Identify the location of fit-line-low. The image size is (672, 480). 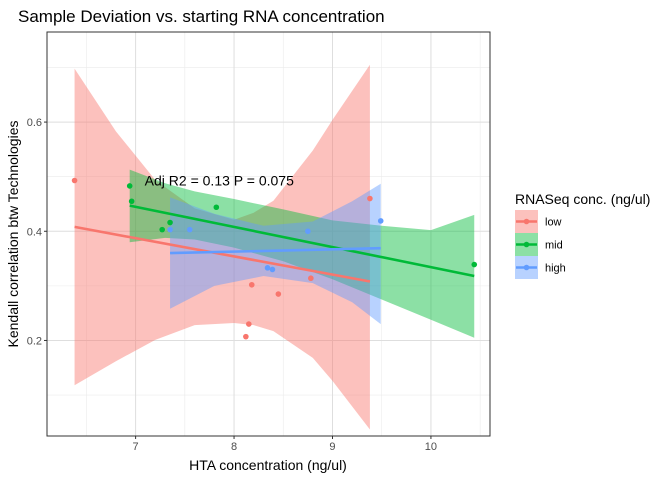
(222, 254).